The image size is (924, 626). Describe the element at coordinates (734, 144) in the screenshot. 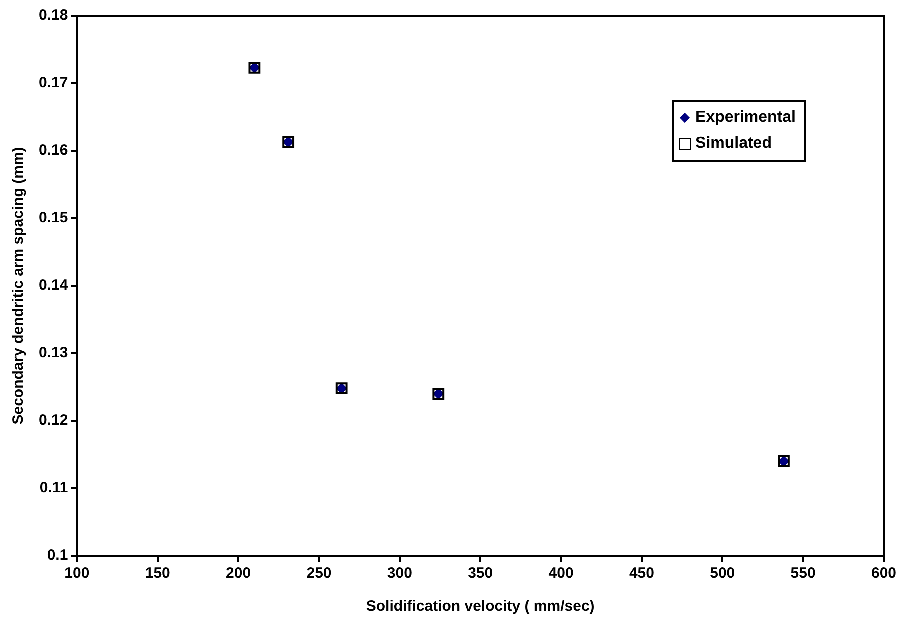

I see `legend-label: Simulated` at that location.